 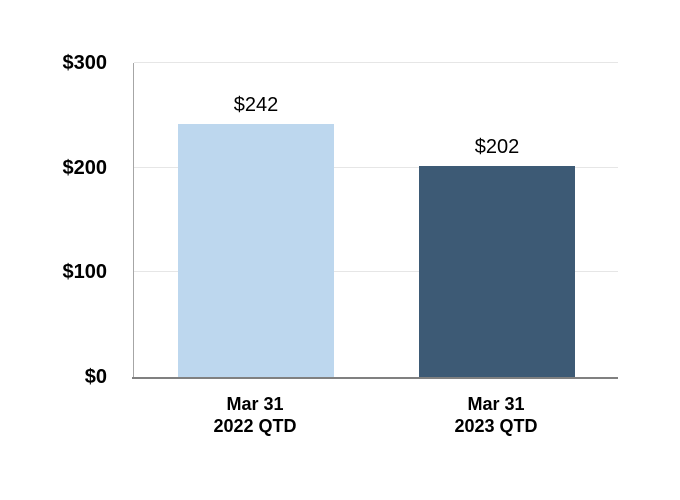 I want to click on bar-mar-31-2023-qtd, so click(x=497, y=271).